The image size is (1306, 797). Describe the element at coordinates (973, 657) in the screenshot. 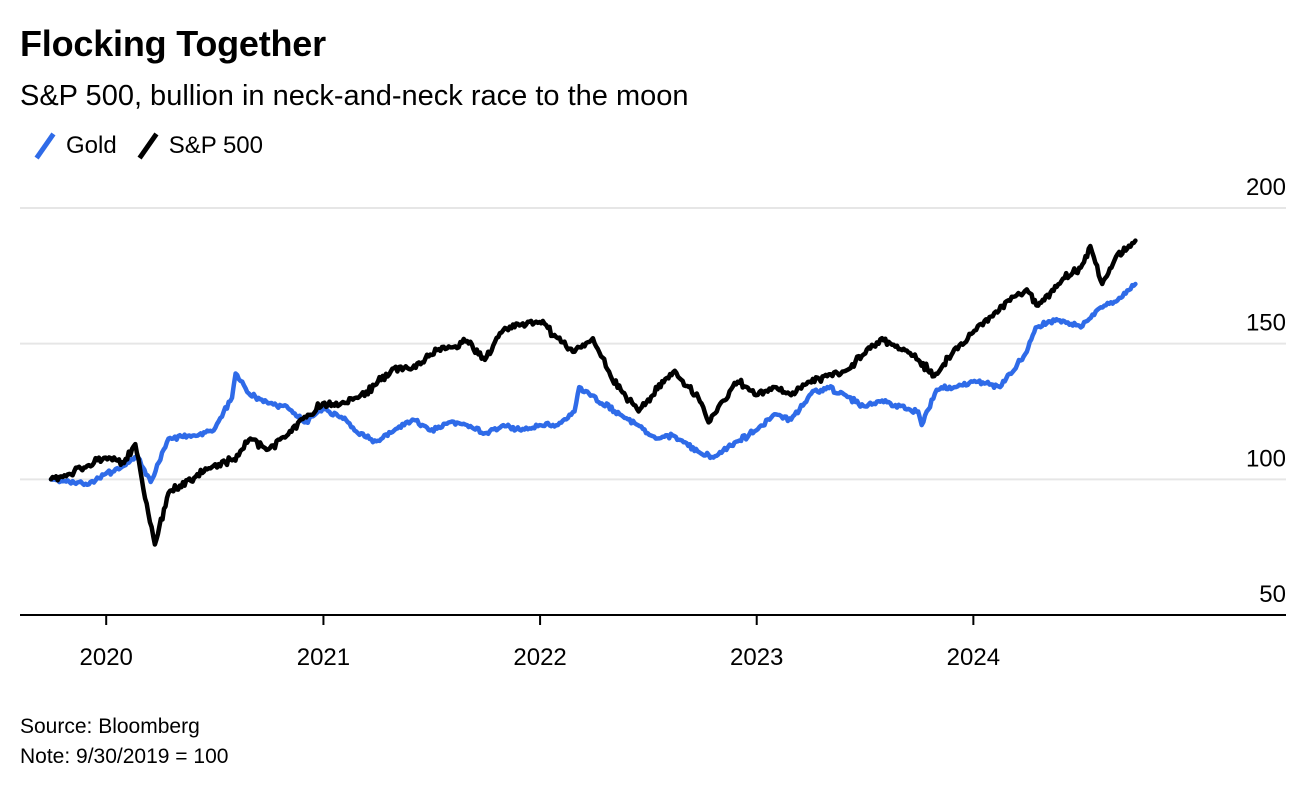

I see `x-tick-label: 2024` at that location.